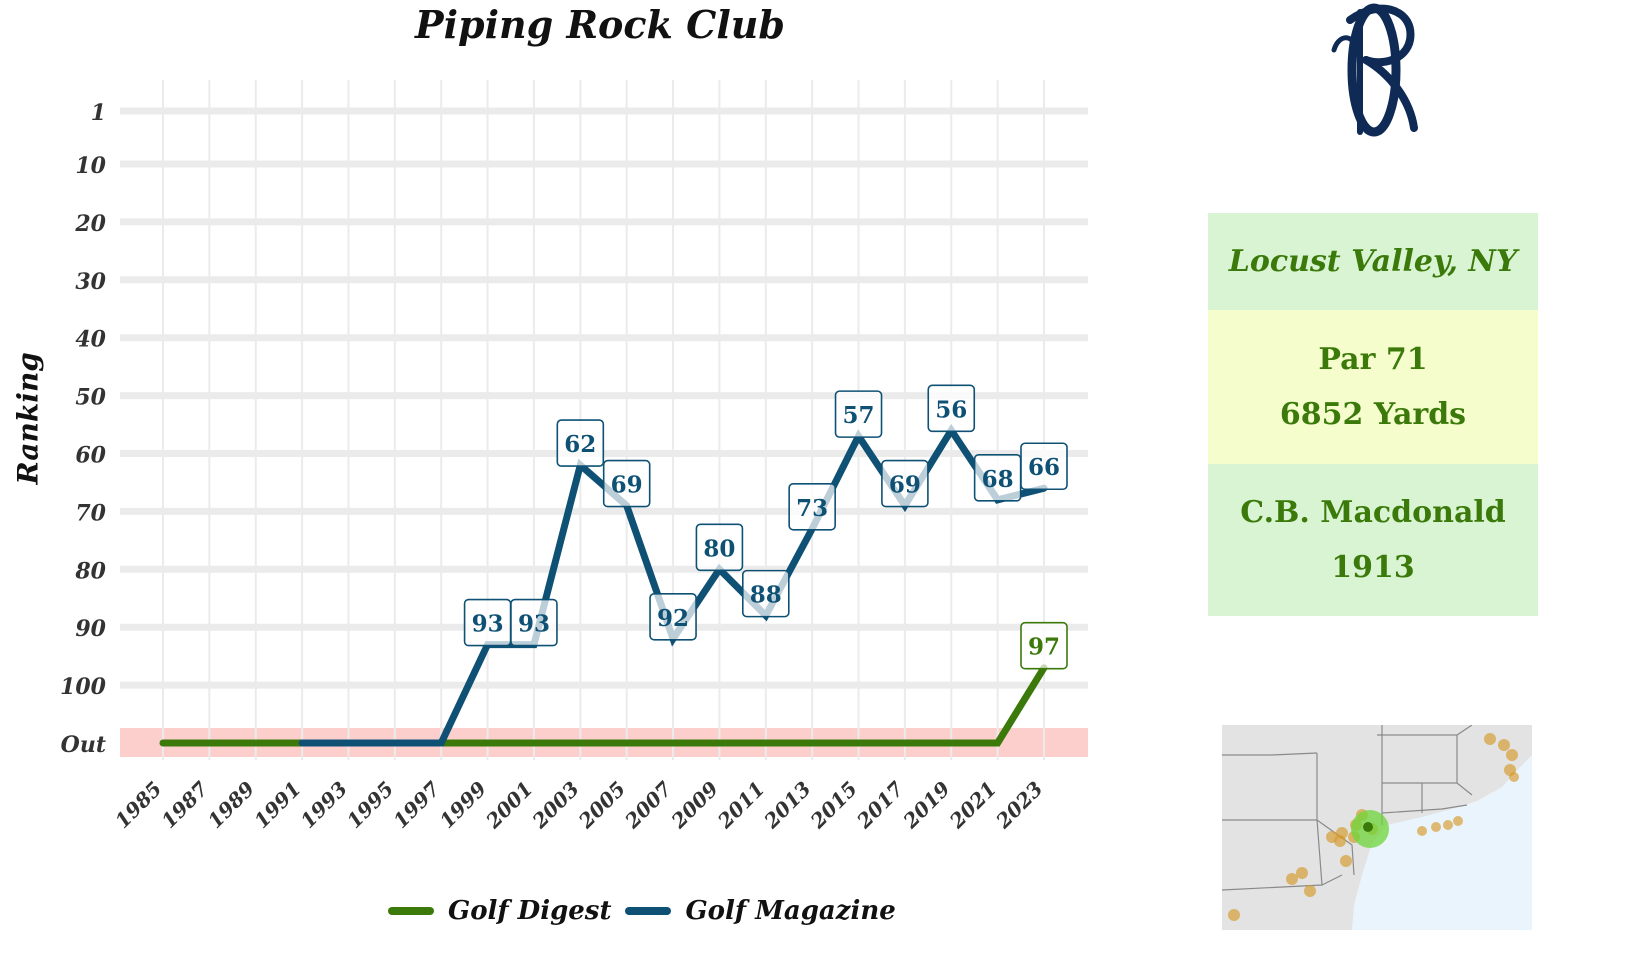 The height and width of the screenshot is (960, 1632). I want to click on data-label: 62, so click(580, 444).